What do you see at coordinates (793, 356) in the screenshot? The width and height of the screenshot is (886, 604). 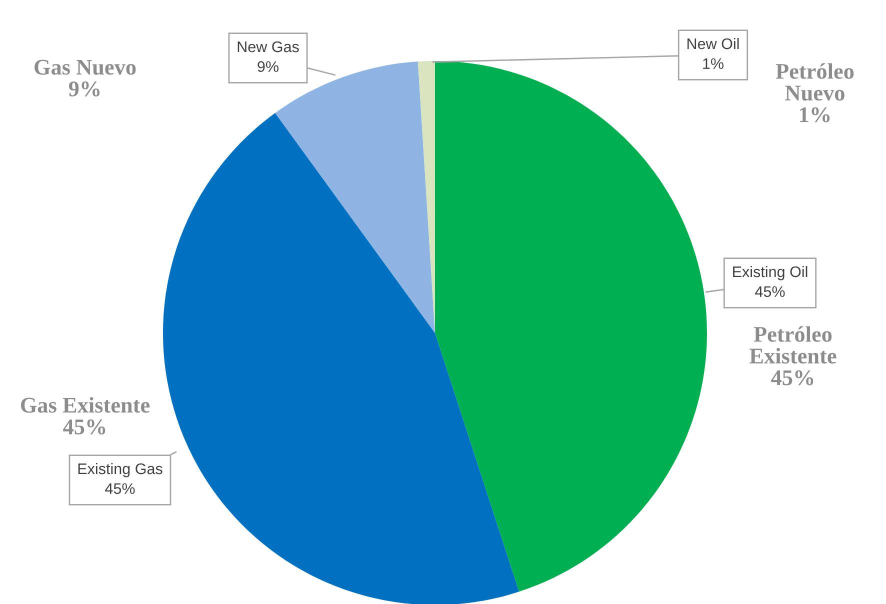 I see `text: Petróleo Existente 45%` at bounding box center [793, 356].